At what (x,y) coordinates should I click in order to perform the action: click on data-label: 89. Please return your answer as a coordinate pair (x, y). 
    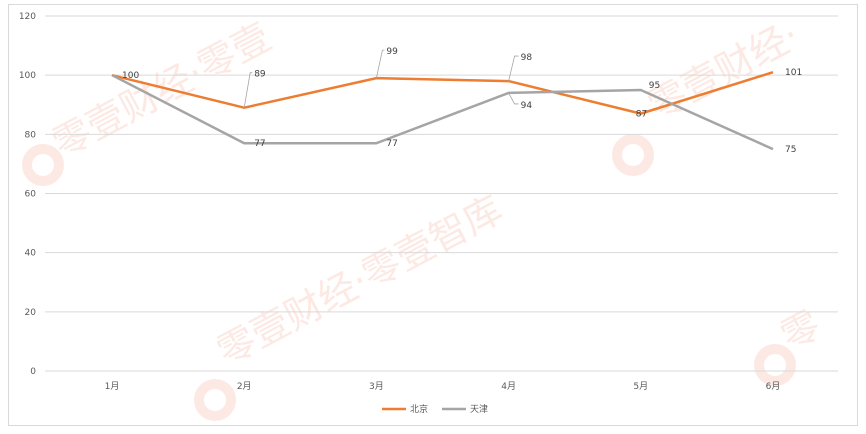
    Looking at the image, I should click on (260, 75).